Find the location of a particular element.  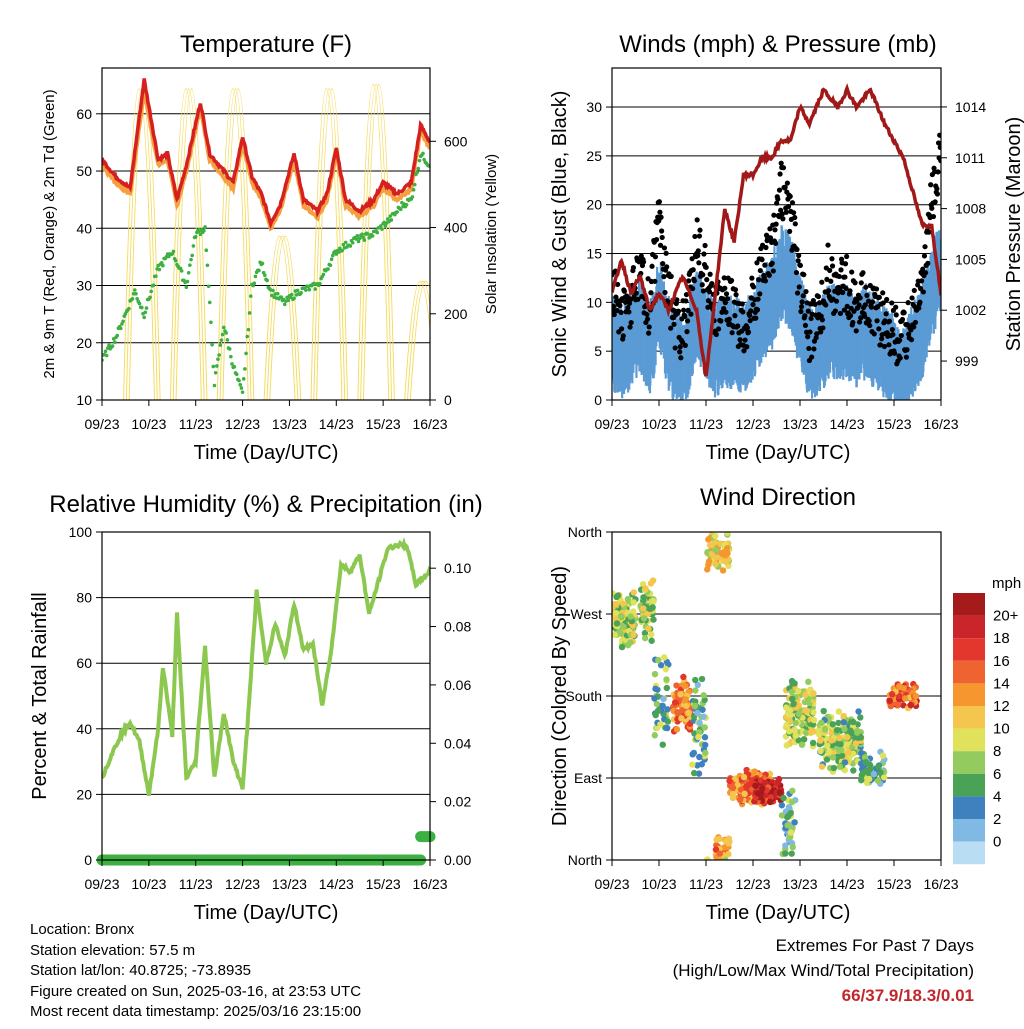

xtick-label: 12/23 is located at coordinates (752, 884).